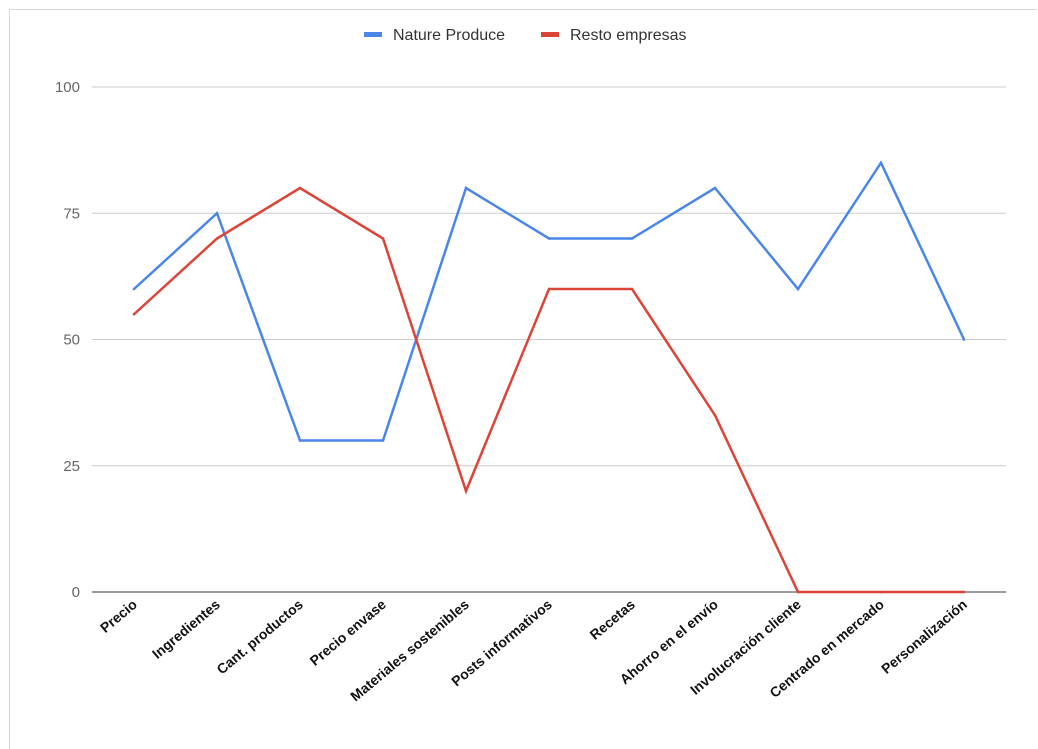  I want to click on x-tick-label: Ingredientes, so click(186, 629).